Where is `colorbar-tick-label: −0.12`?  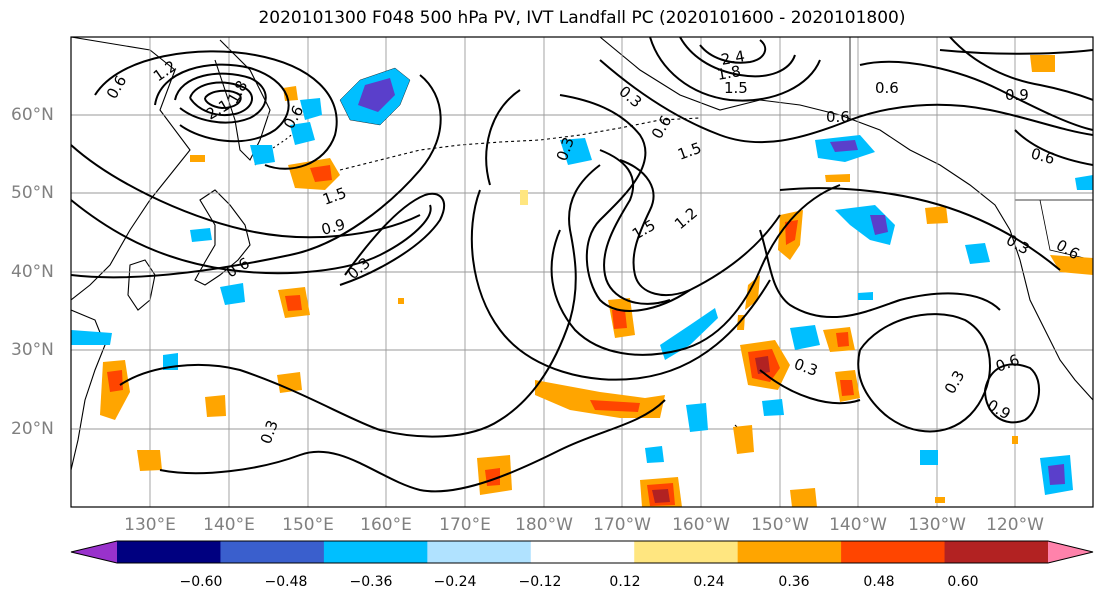
colorbar-tick-label: −0.12 is located at coordinates (540, 582).